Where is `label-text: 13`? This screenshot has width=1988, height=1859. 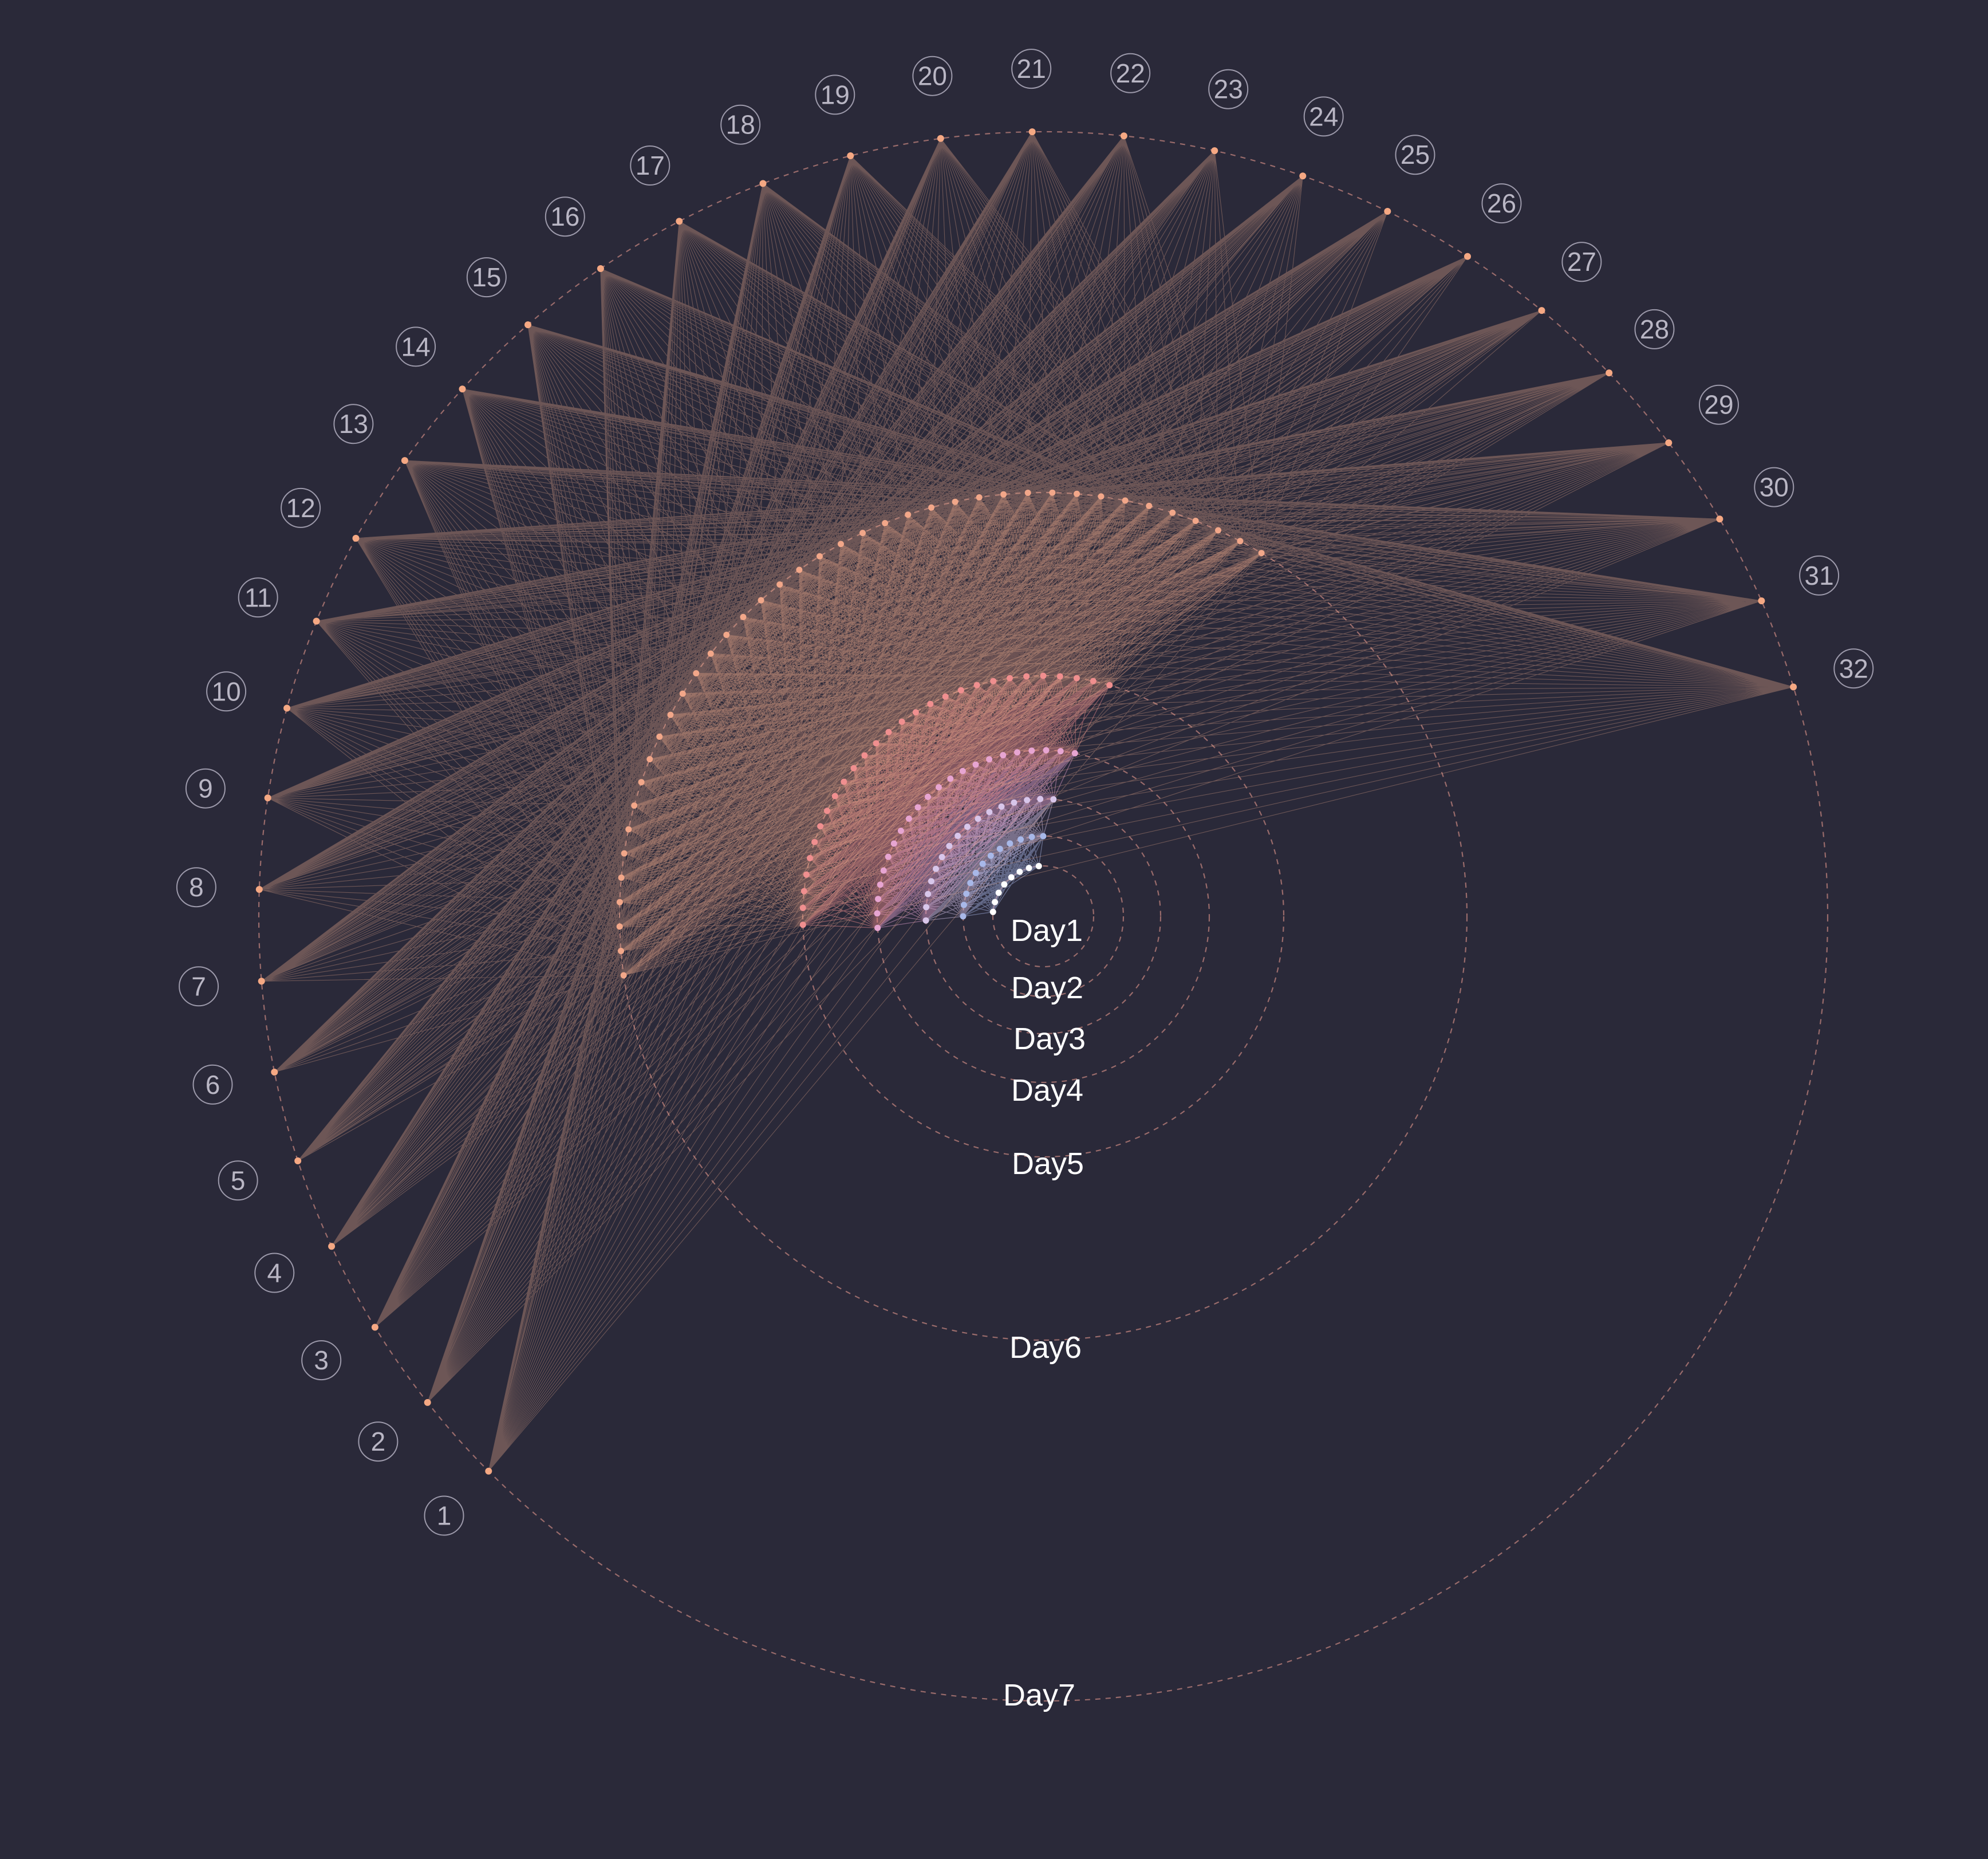
label-text: 13 is located at coordinates (353, 424).